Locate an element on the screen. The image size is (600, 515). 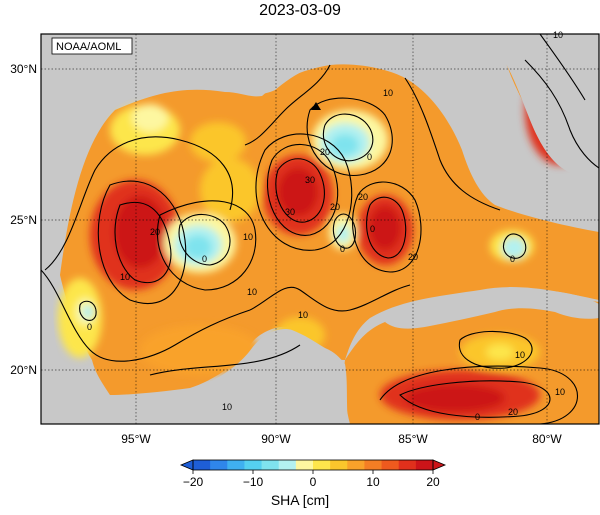
colorbar-tick-label: −10 is located at coordinates (253, 482).